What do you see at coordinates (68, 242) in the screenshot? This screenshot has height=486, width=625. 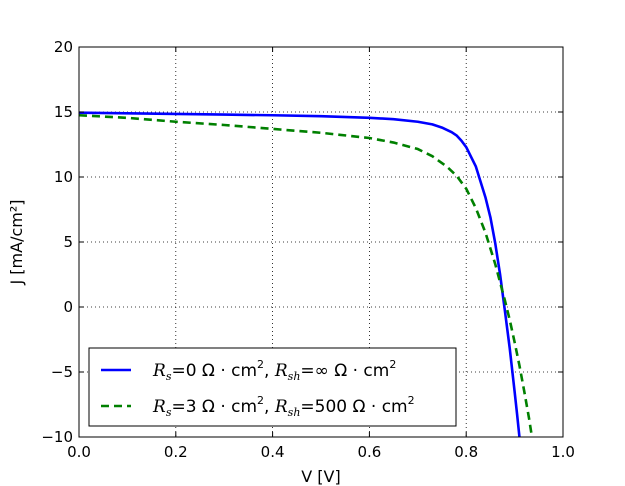 I see `y-tick-label: 5` at bounding box center [68, 242].